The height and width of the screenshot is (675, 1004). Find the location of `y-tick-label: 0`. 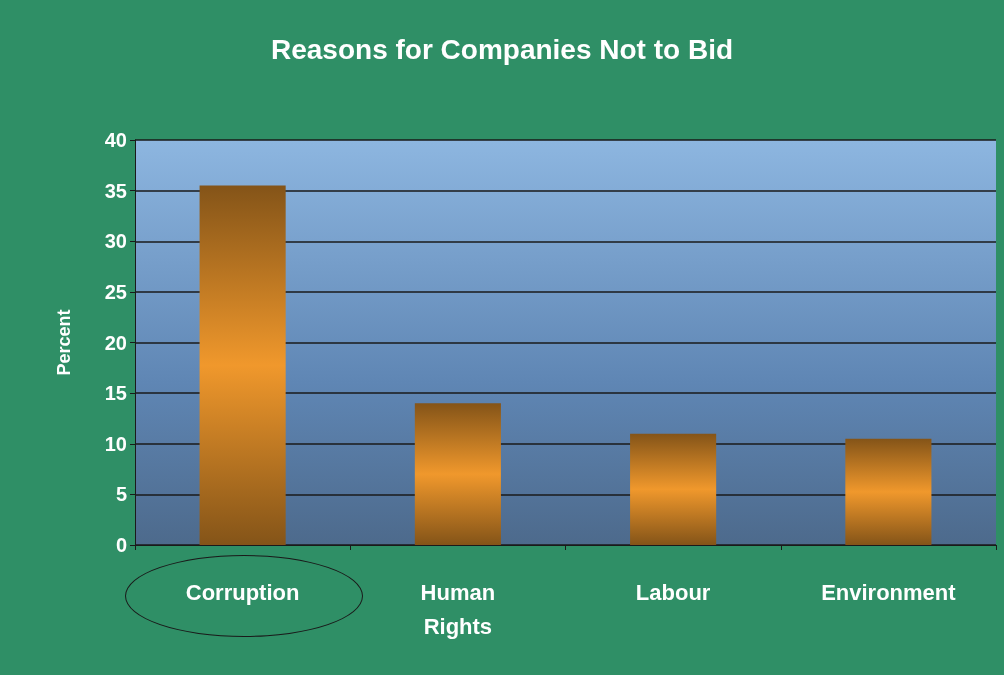

y-tick-label: 0 is located at coordinates (121, 545).